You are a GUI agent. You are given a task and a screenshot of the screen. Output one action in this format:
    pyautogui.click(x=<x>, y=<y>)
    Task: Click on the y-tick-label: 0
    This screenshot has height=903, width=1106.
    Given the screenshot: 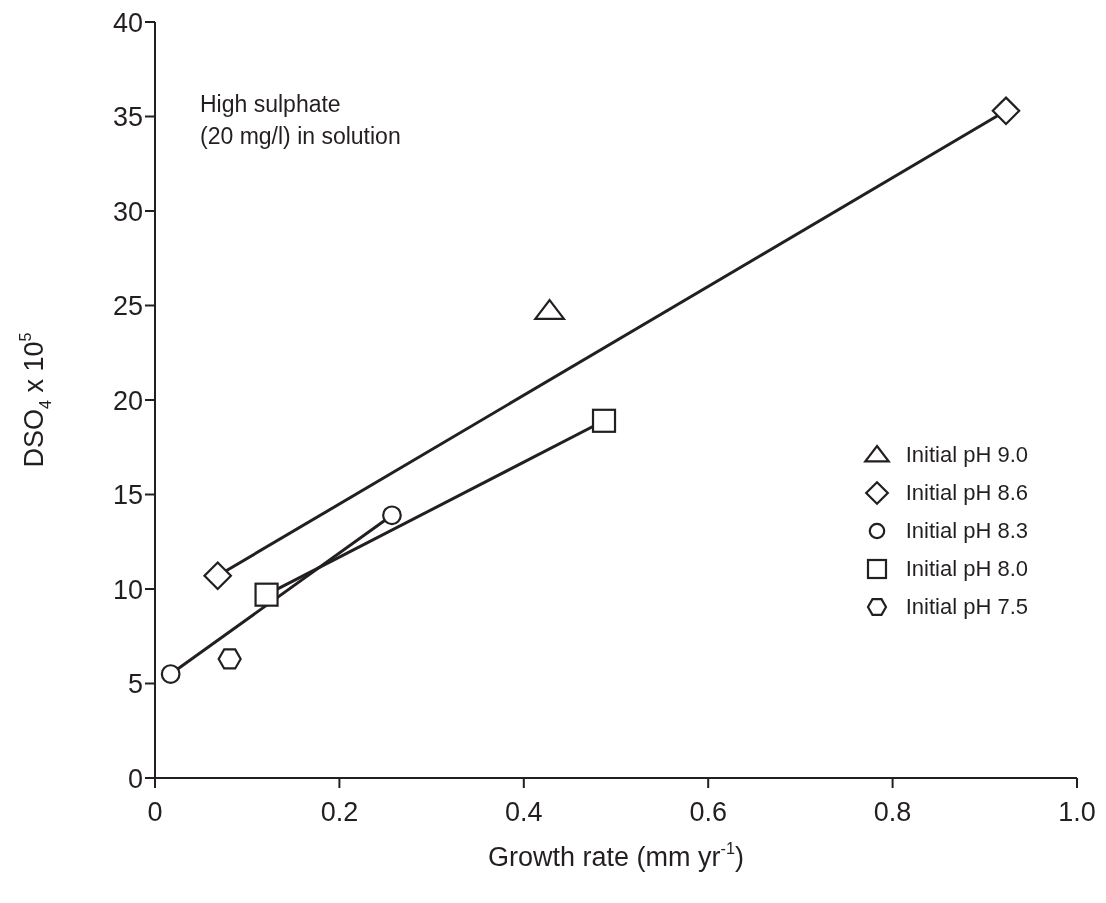 What is the action you would take?
    pyautogui.click(x=135, y=778)
    